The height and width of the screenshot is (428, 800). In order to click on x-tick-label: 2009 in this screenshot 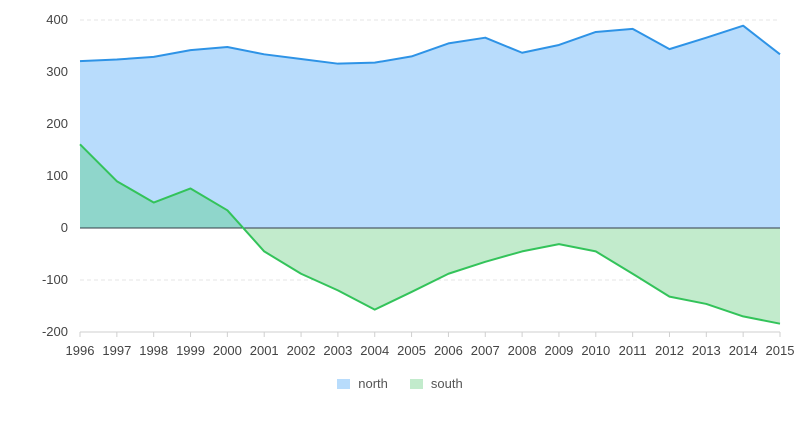, I will do `click(558, 350)`.